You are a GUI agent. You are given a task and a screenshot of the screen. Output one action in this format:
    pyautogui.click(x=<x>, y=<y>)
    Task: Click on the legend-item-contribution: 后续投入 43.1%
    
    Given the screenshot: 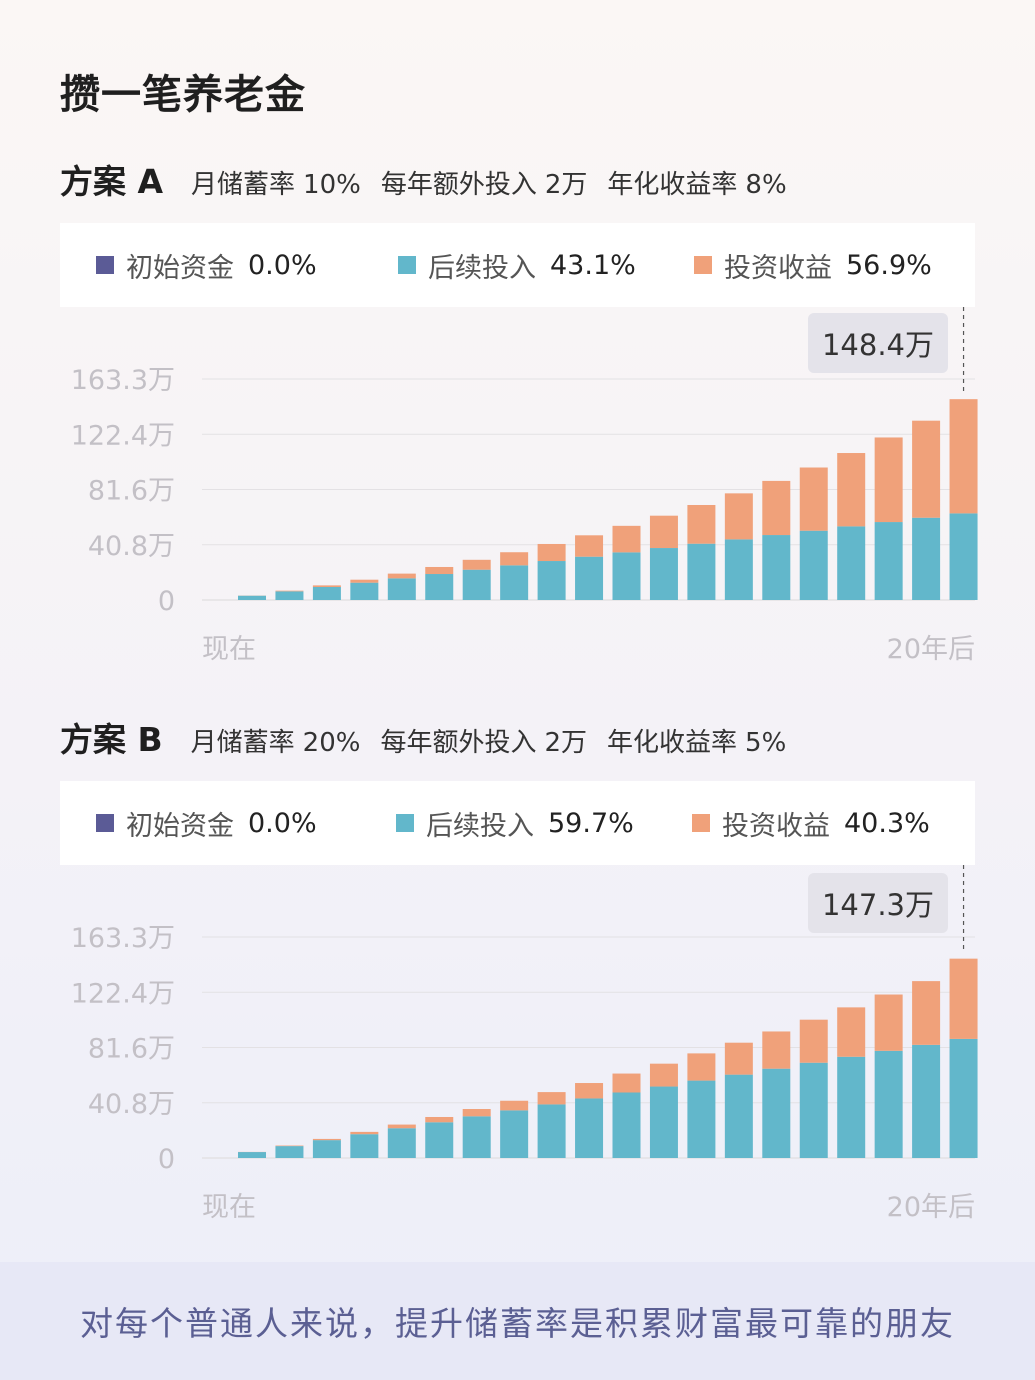 What is the action you would take?
    pyautogui.click(x=517, y=265)
    